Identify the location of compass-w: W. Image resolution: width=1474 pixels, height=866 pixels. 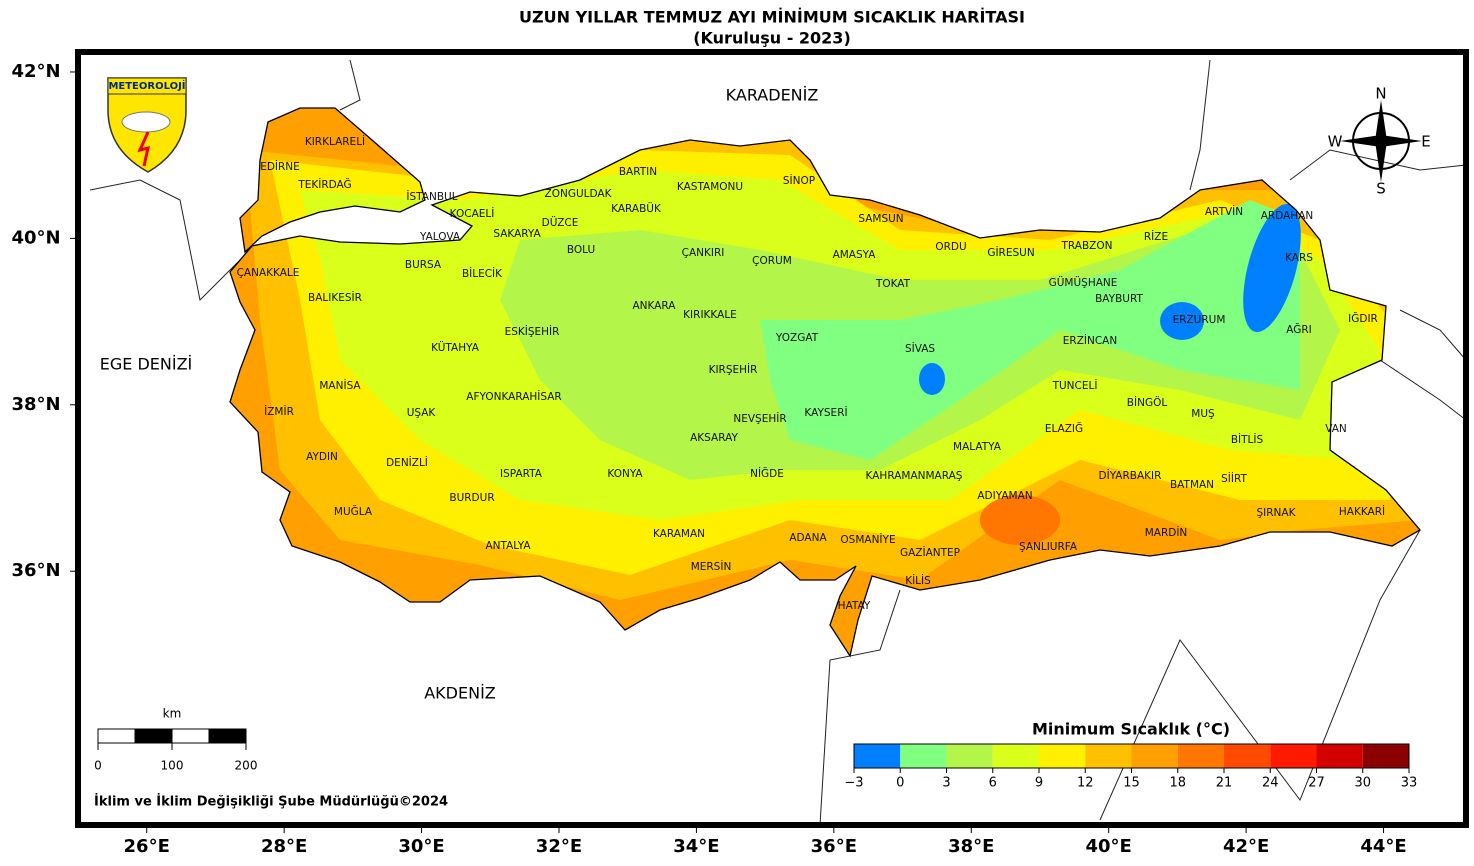
(1335, 142).